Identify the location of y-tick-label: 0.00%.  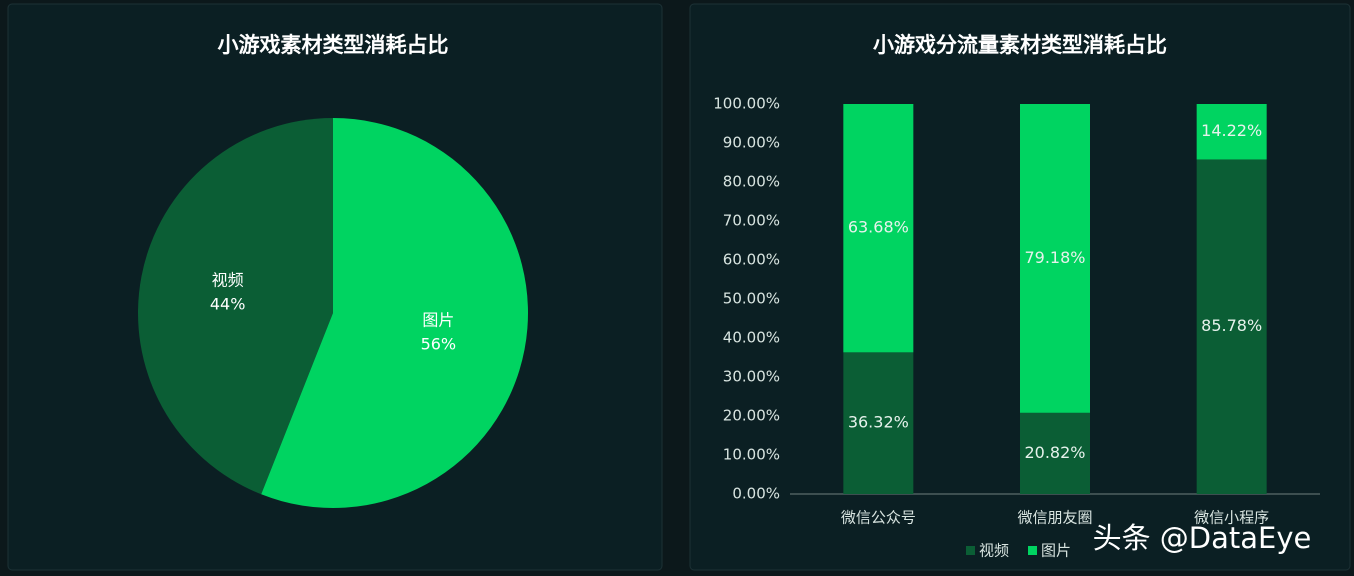
(756, 494).